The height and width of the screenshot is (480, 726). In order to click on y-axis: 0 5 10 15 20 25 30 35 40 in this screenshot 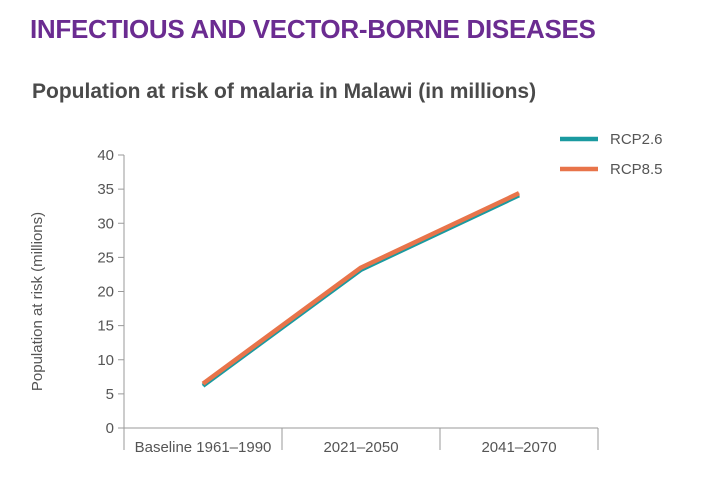, I will do `click(111, 292)`.